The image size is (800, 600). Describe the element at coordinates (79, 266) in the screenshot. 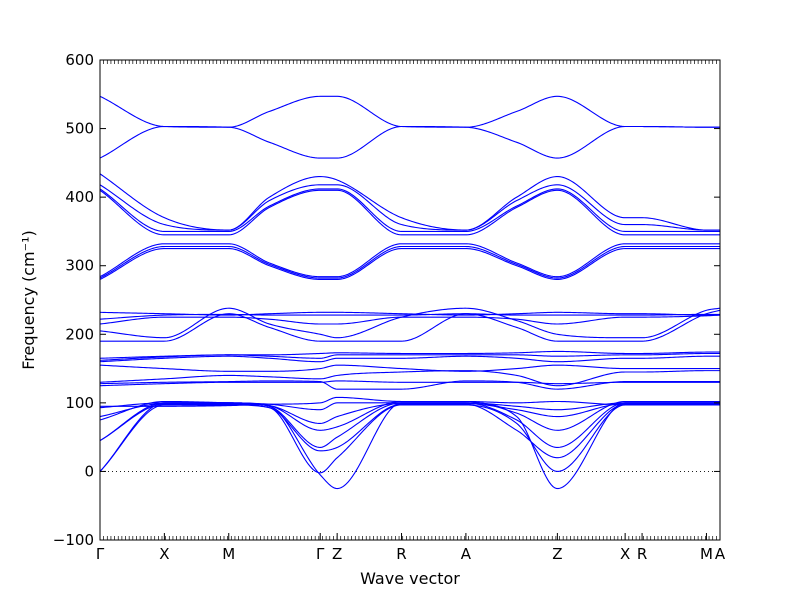

I see `y-tick-label: 300` at that location.